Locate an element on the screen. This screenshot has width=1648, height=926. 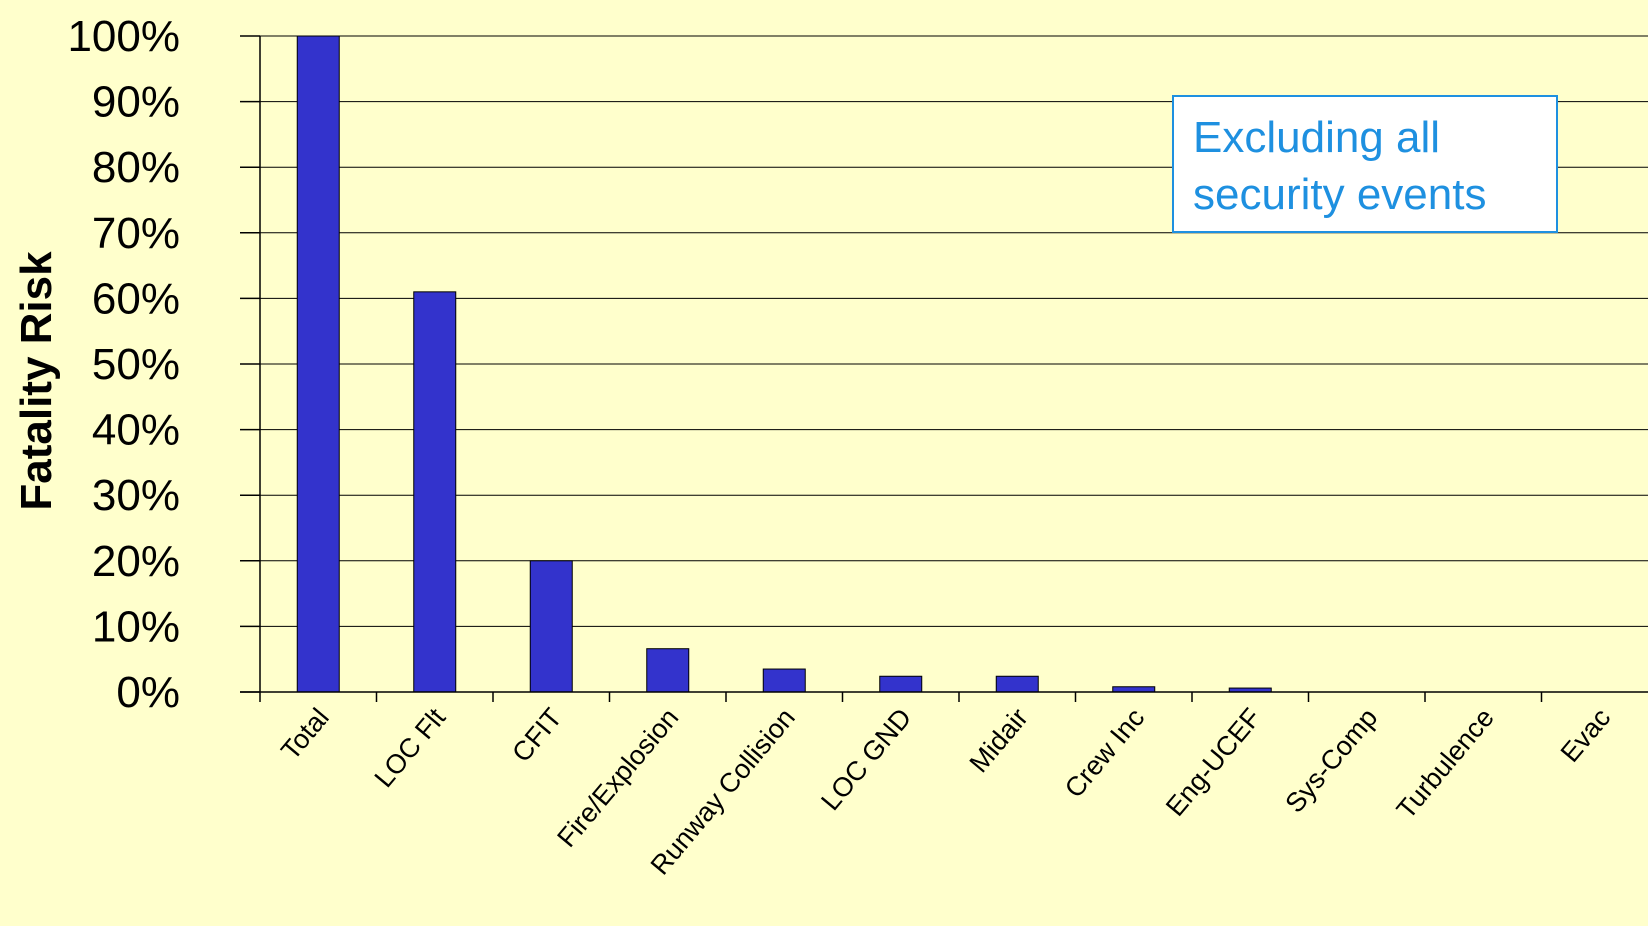
y-tick-label: 60% is located at coordinates (136, 298).